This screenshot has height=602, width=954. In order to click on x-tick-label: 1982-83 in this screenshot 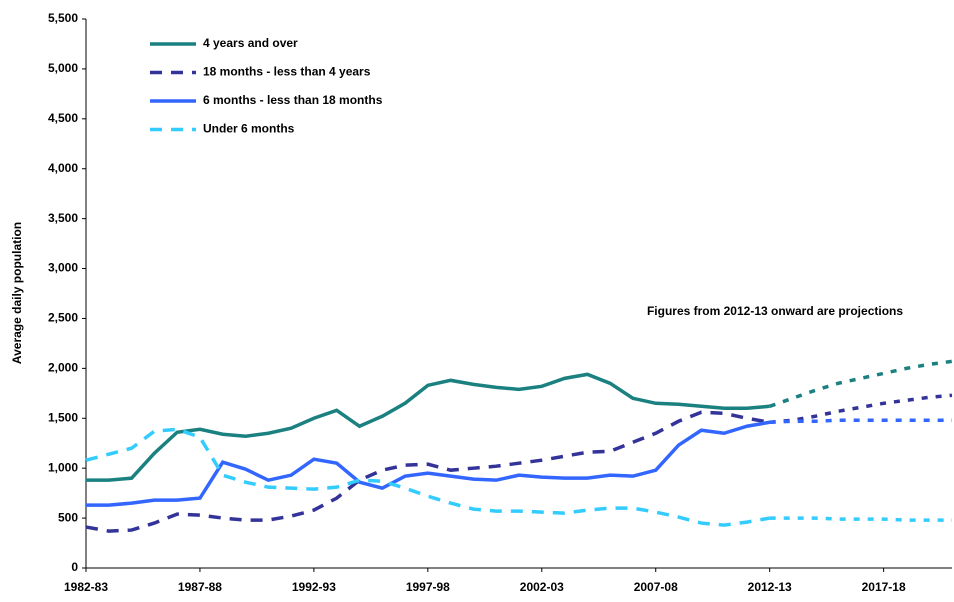, I will do `click(86, 587)`.